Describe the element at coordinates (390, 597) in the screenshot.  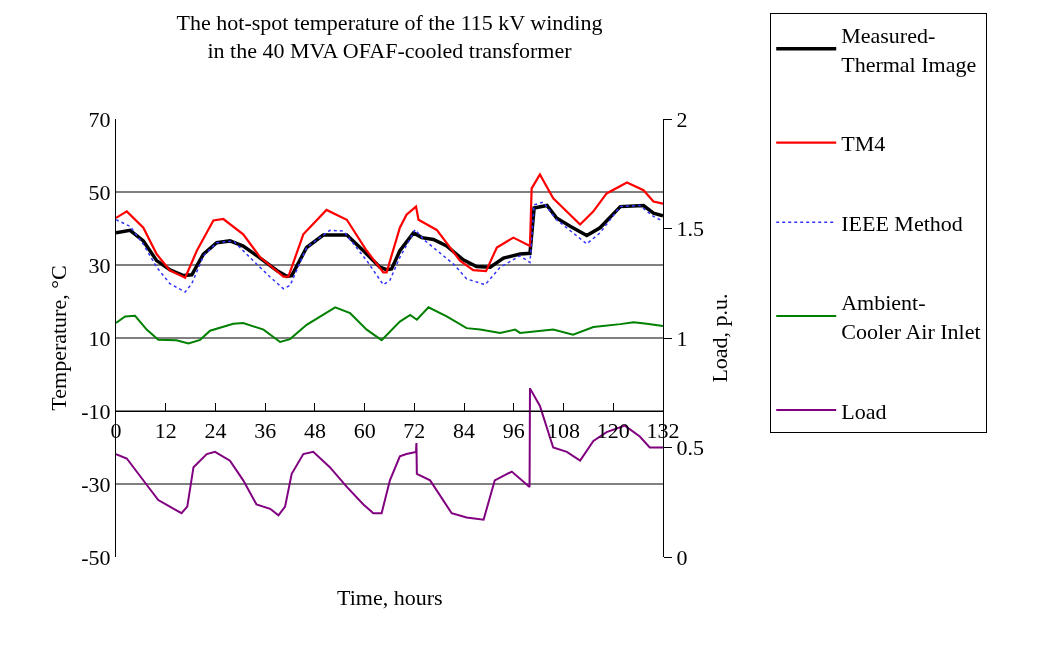
I see `x-axis-title: Time, hours` at that location.